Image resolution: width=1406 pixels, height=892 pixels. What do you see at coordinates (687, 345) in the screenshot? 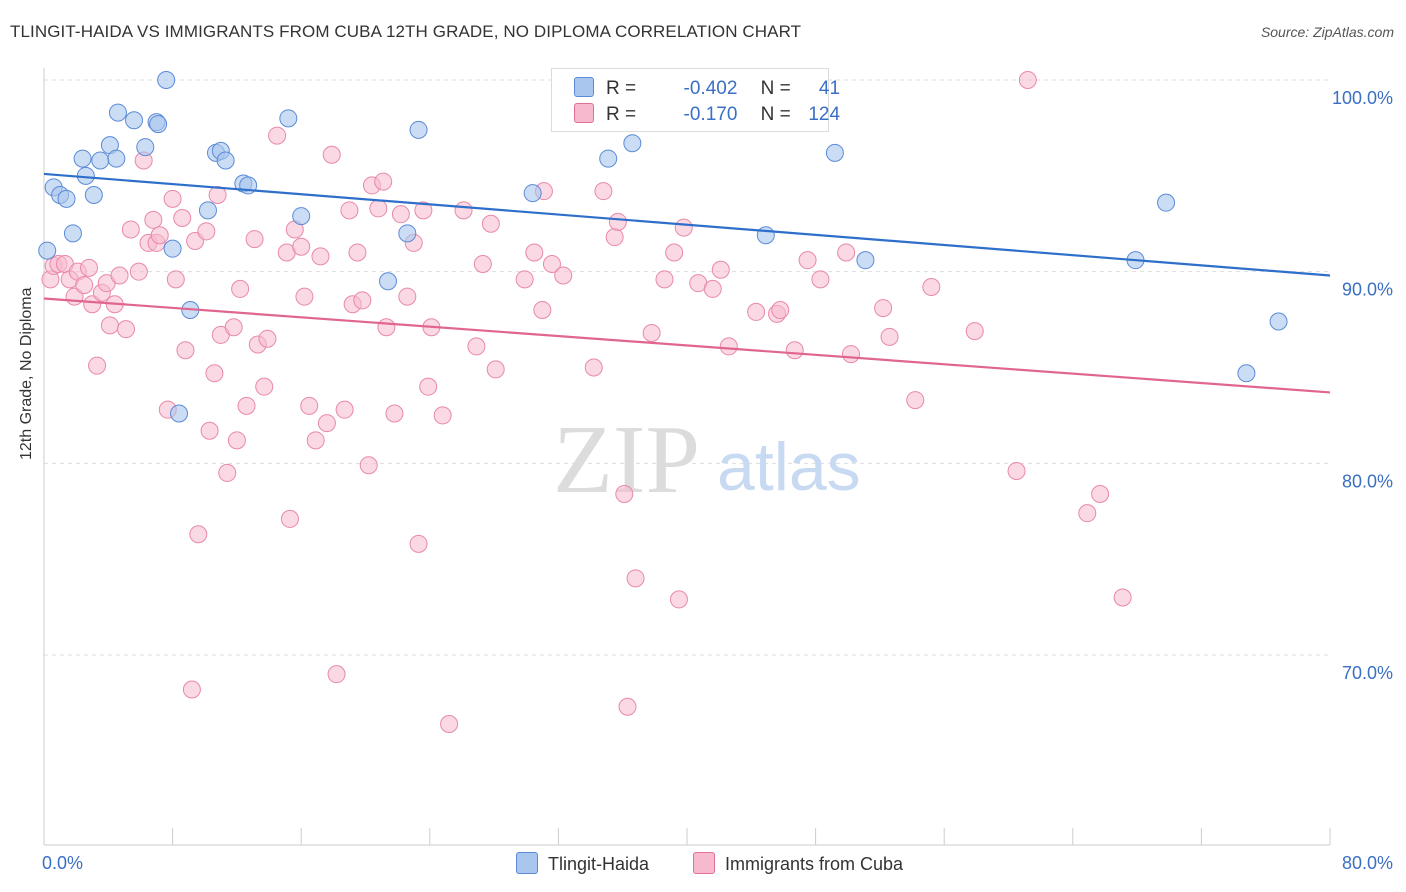
I see `trend-line-immigrants-from-cuba` at bounding box center [687, 345].